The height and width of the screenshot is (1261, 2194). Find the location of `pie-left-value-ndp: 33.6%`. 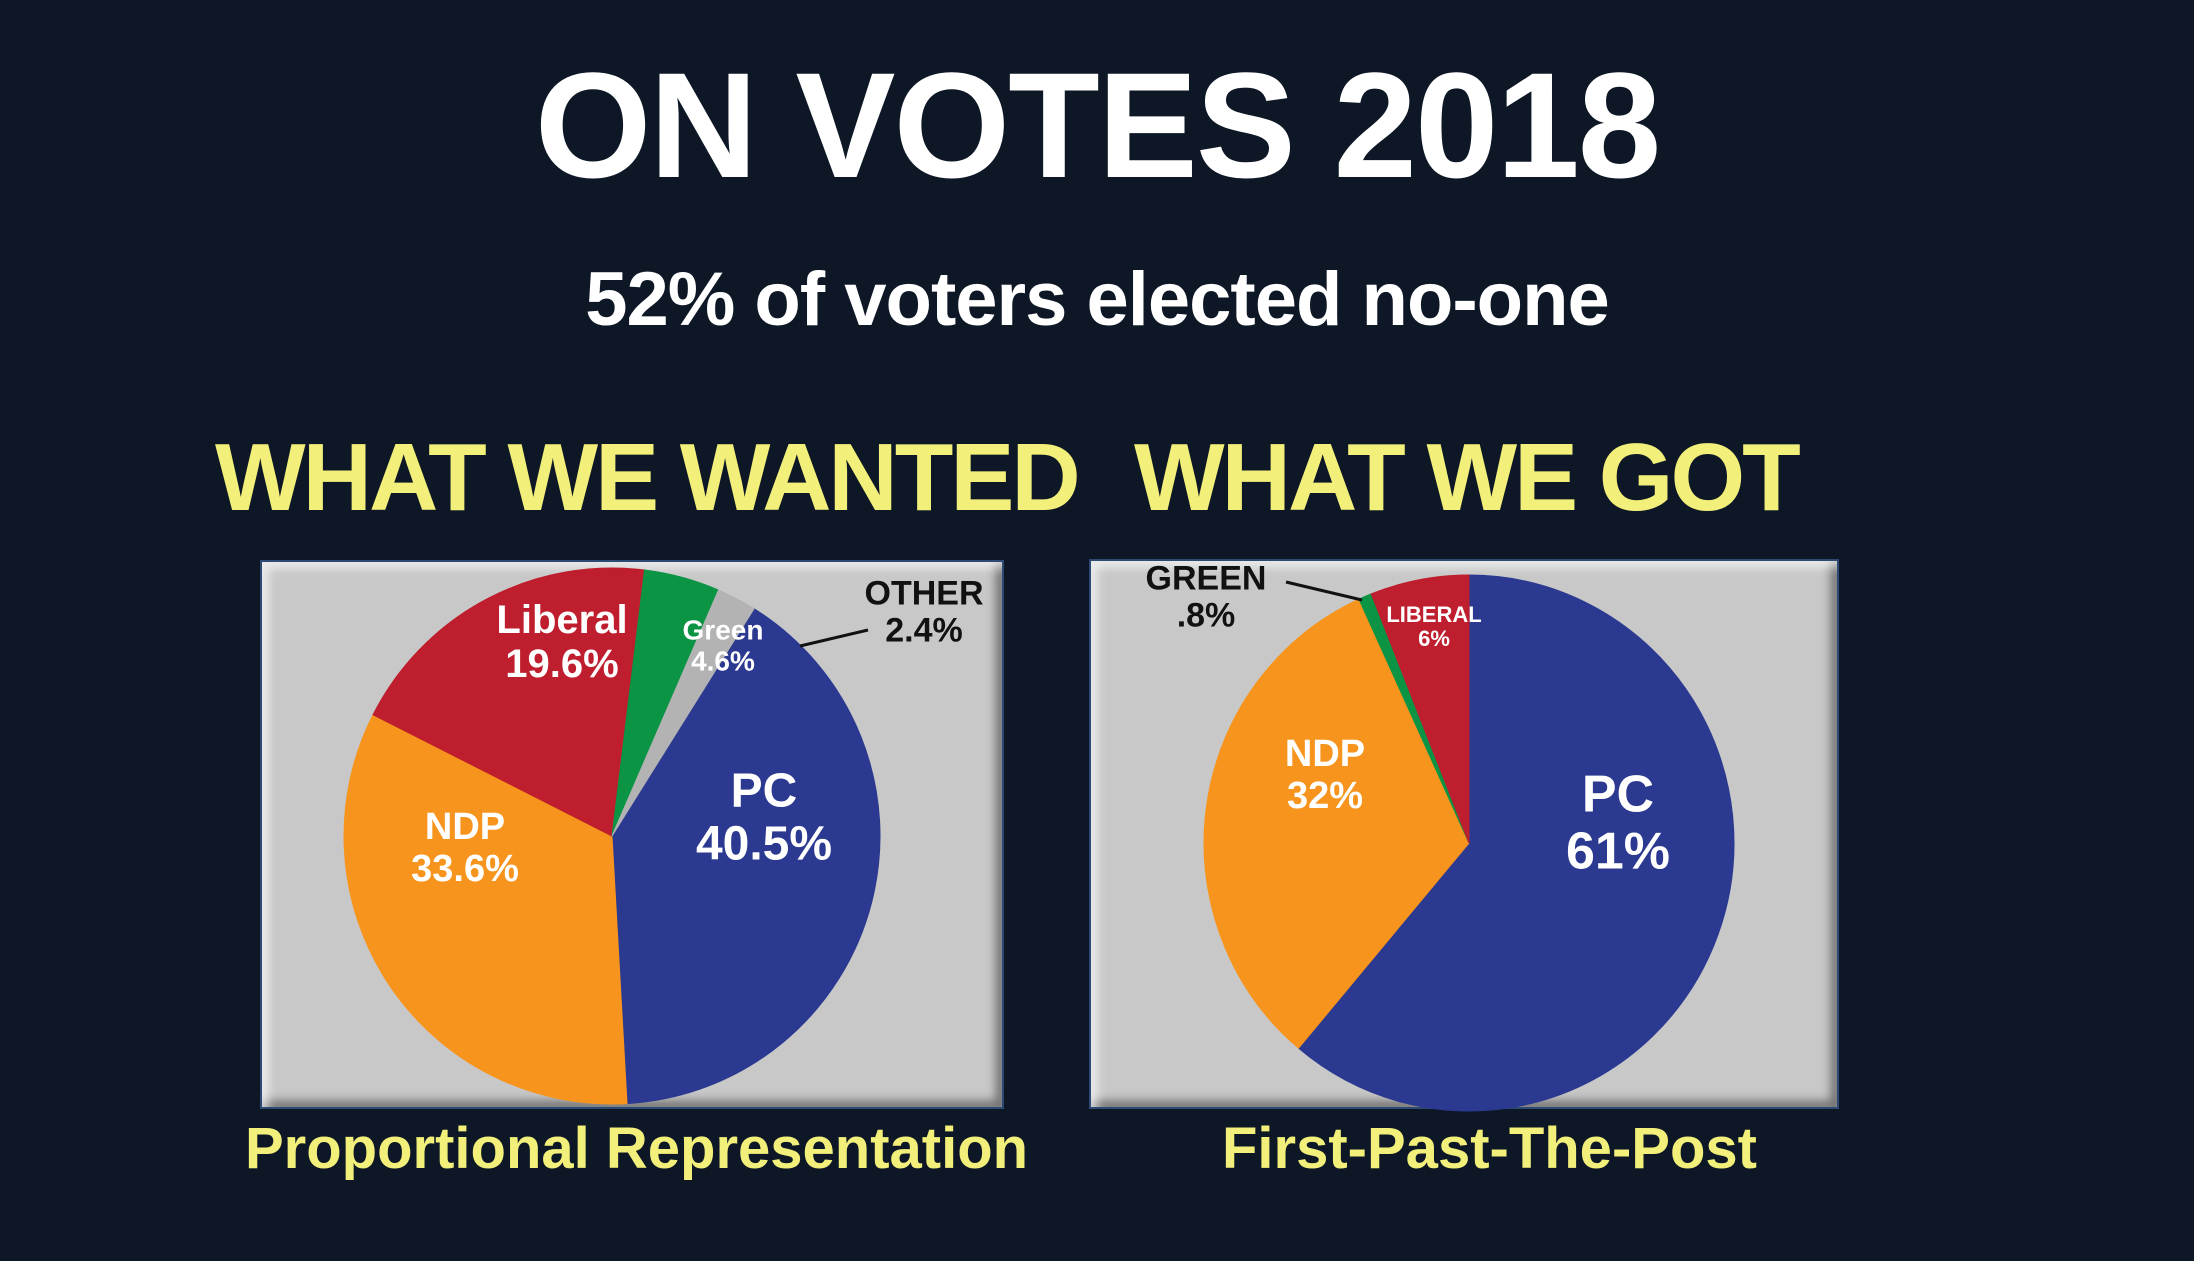

pie-left-value-ndp: 33.6% is located at coordinates (465, 869).